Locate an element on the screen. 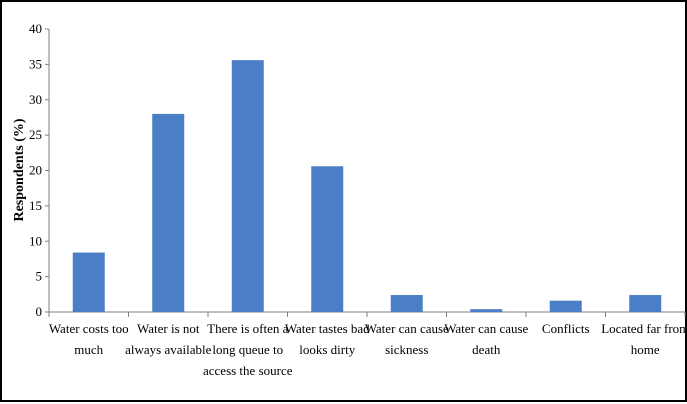 This screenshot has width=687, height=404. y-tick-label: 10 is located at coordinates (35, 240).